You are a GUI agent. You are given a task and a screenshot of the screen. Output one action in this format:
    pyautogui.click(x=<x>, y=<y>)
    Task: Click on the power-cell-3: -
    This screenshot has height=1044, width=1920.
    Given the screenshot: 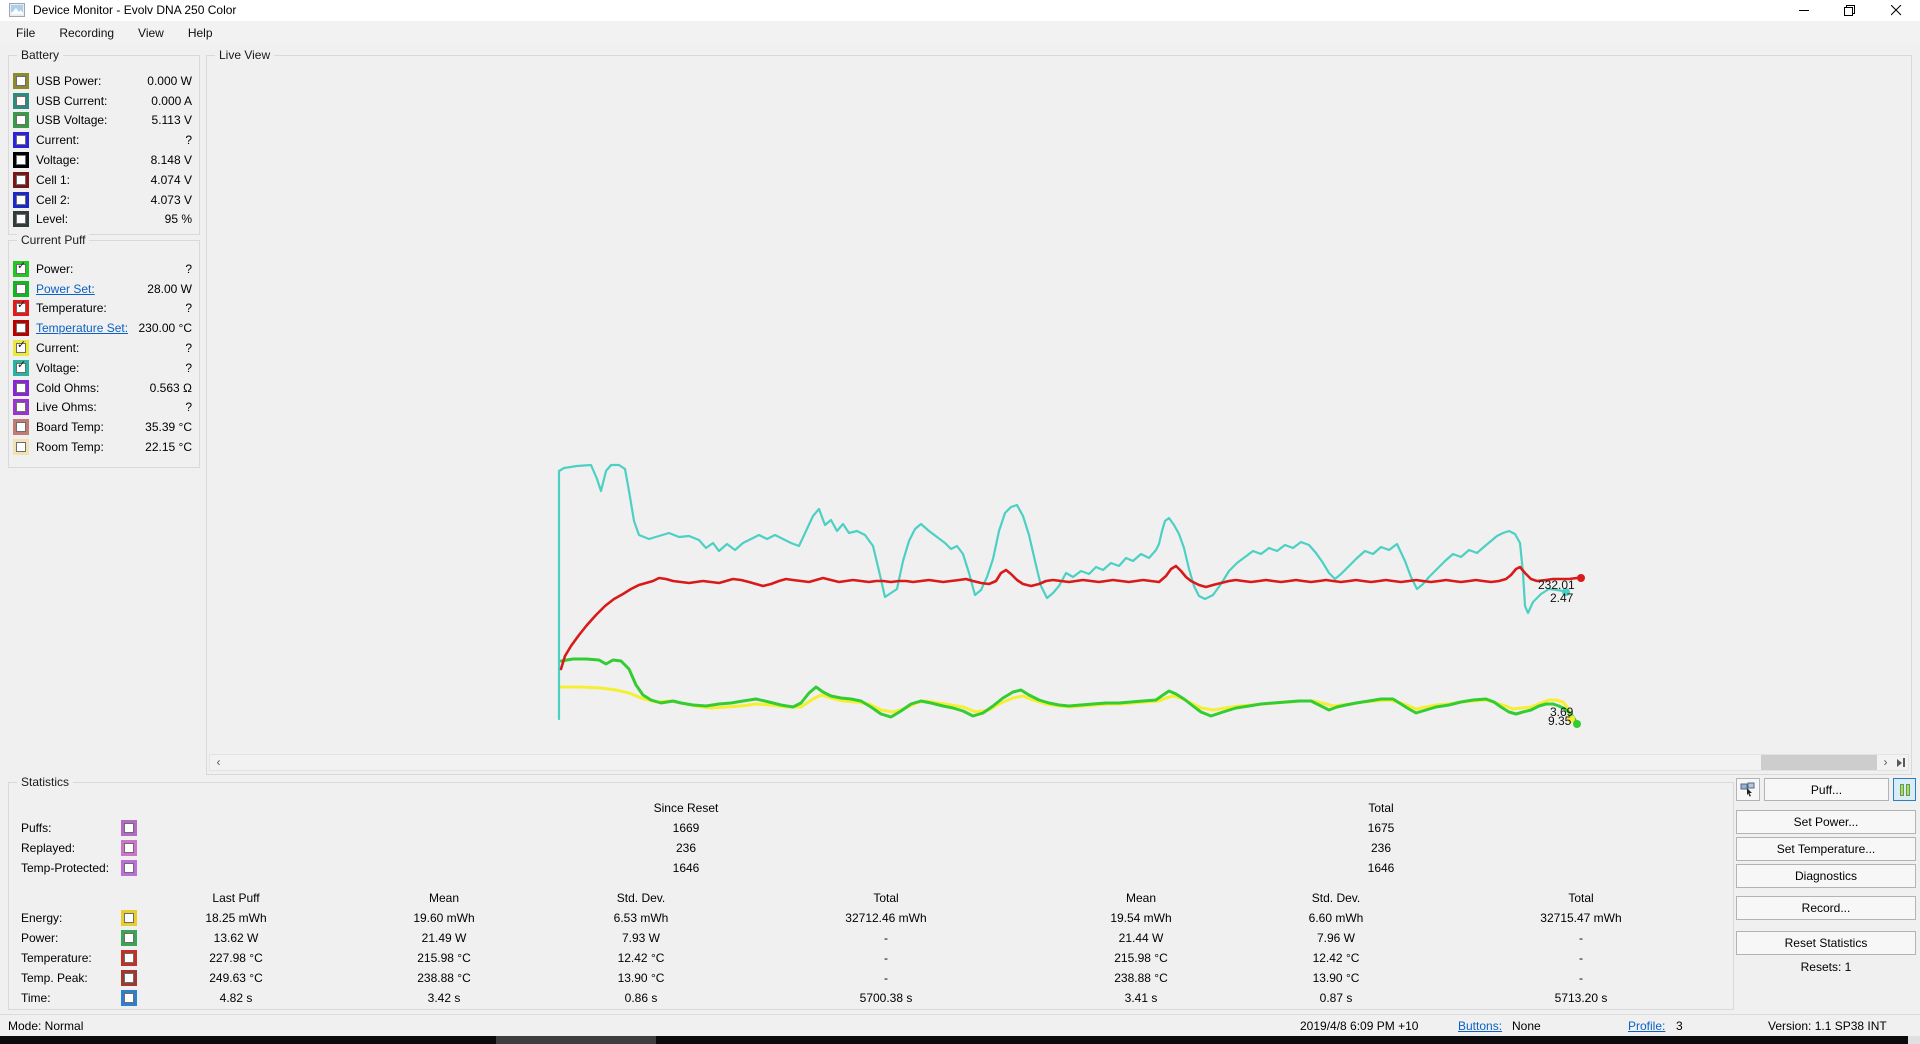 What is the action you would take?
    pyautogui.click(x=886, y=938)
    